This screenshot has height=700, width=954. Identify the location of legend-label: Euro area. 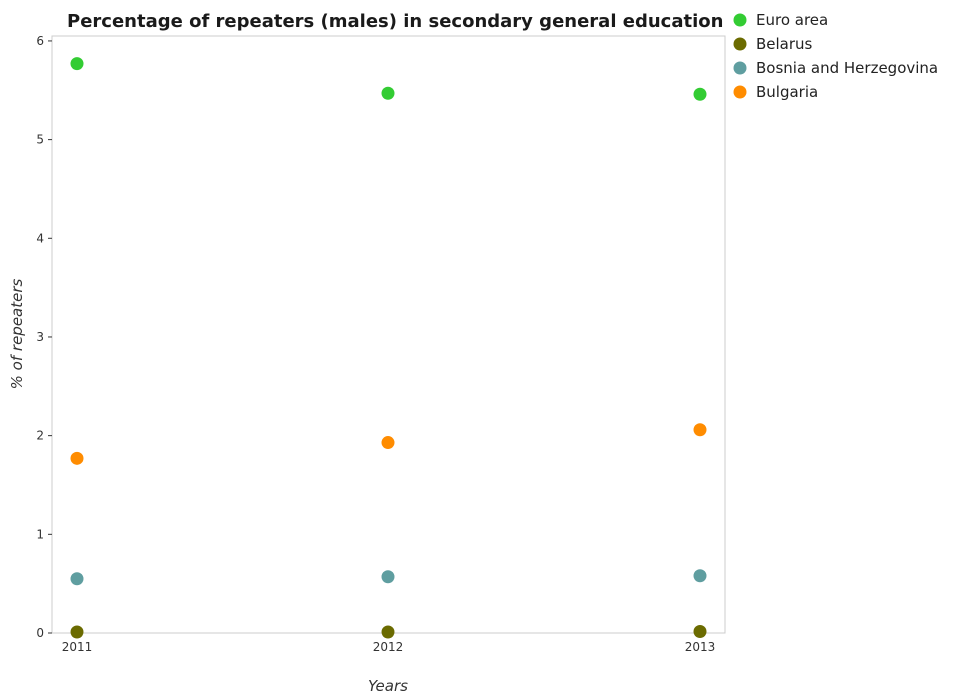
(792, 20).